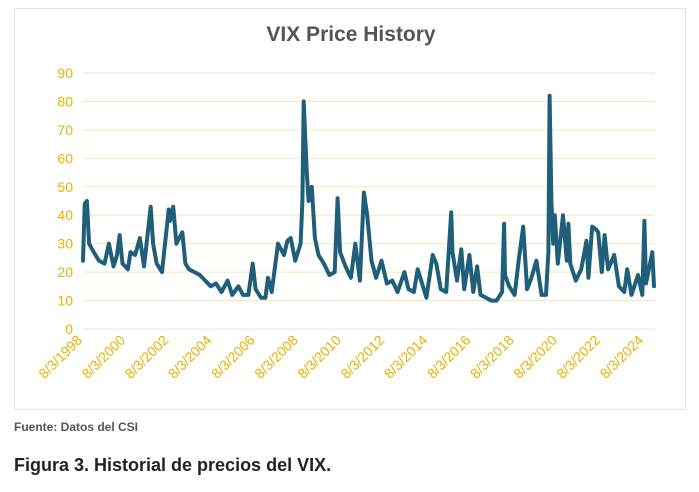  What do you see at coordinates (65, 73) in the screenshot?
I see `y-tick-label-90: 90` at bounding box center [65, 73].